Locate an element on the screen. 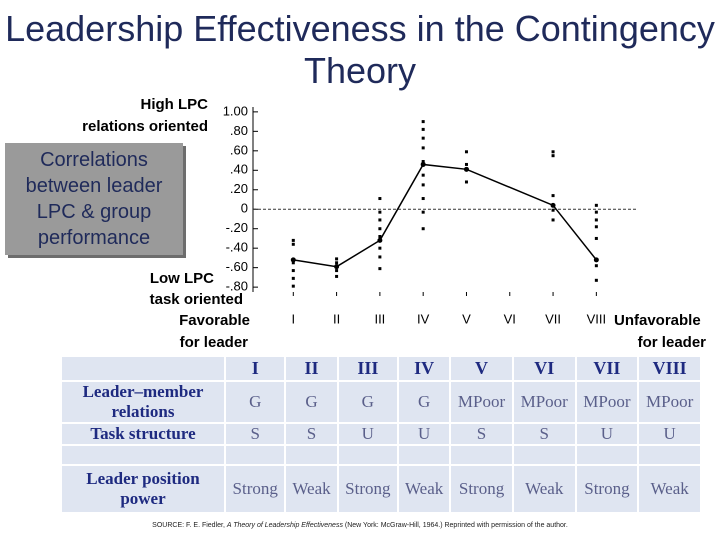  column-header: I is located at coordinates (255, 368).